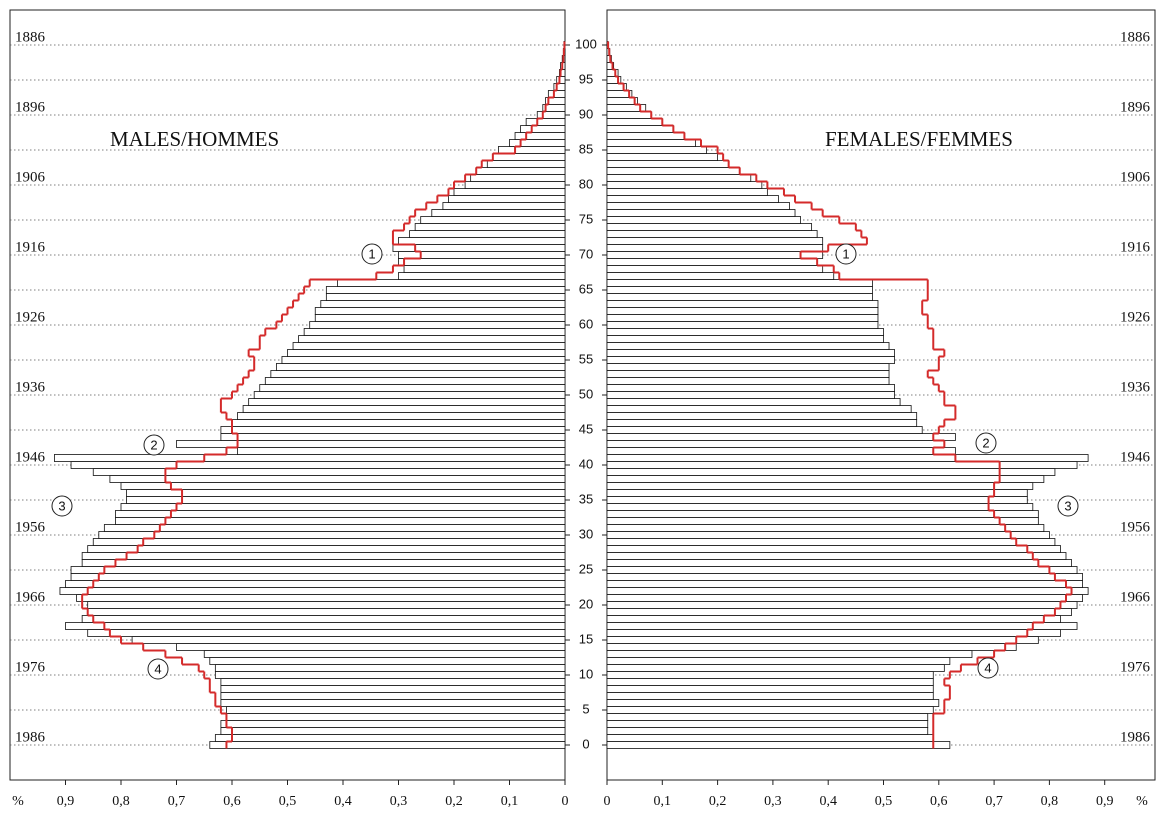  Describe the element at coordinates (585, 708) in the screenshot. I see `age-tick-label: 5` at that location.